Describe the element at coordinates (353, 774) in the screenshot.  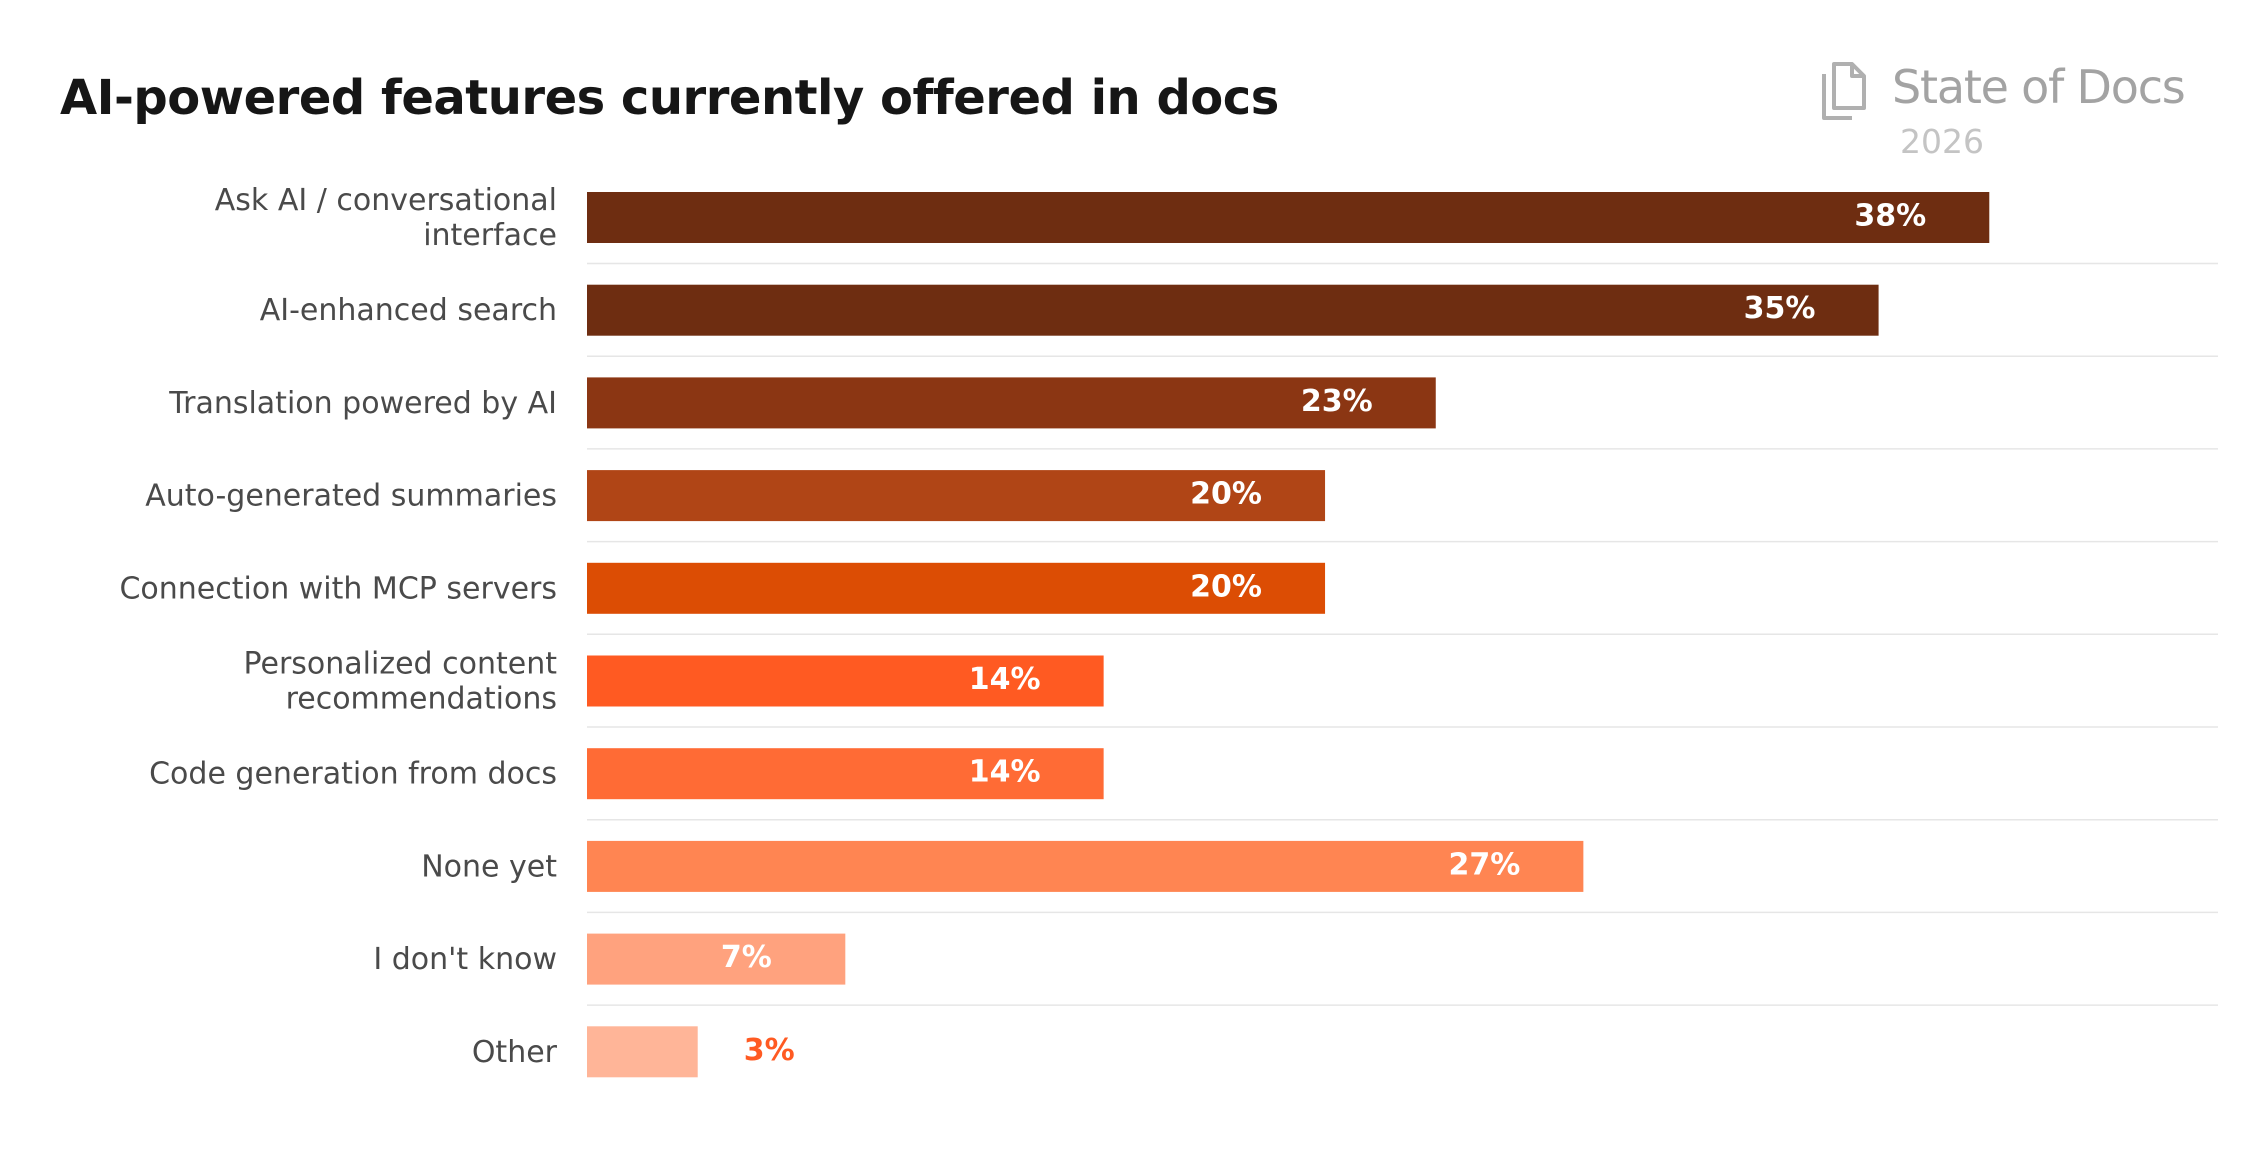
I see `category-label: Code generation from docs` at that location.